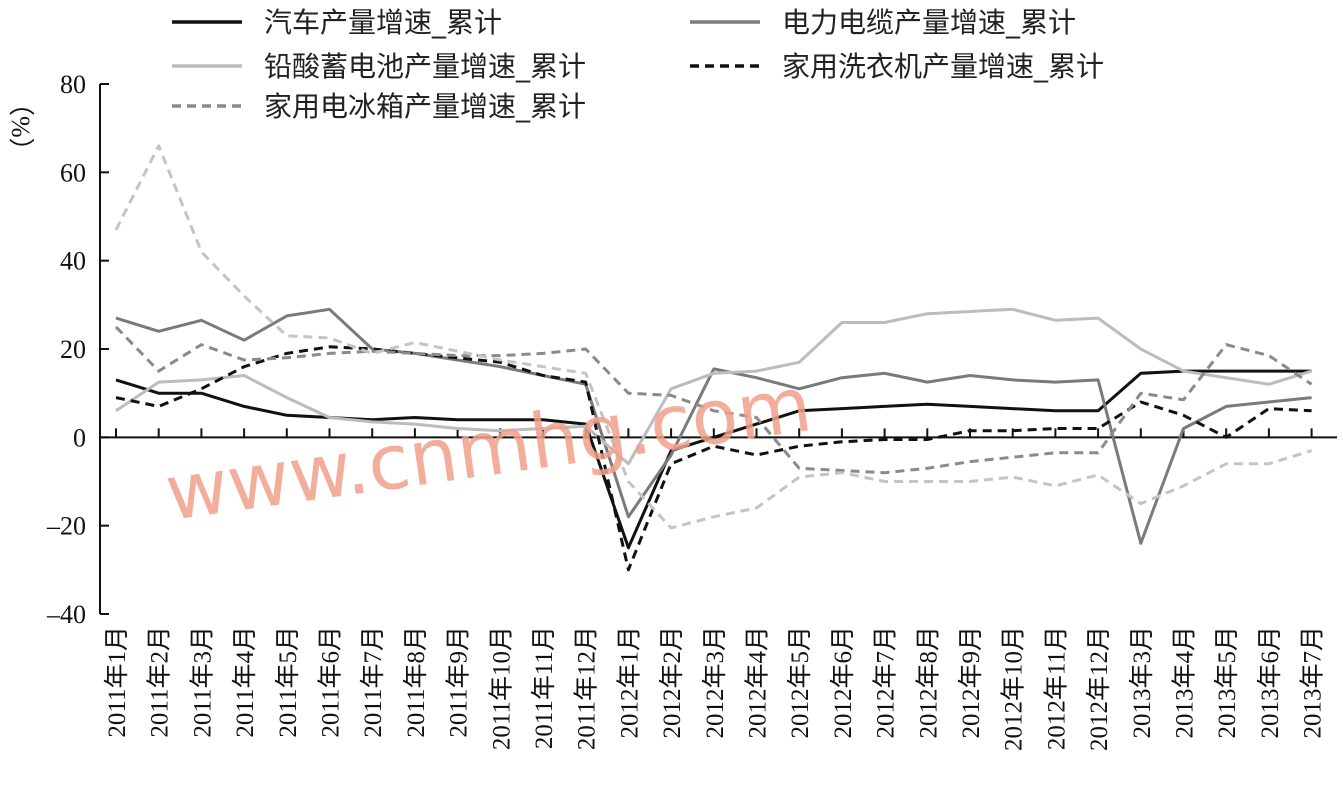  Describe the element at coordinates (79, 437) in the screenshot. I see `y-tick-label: 0` at that location.